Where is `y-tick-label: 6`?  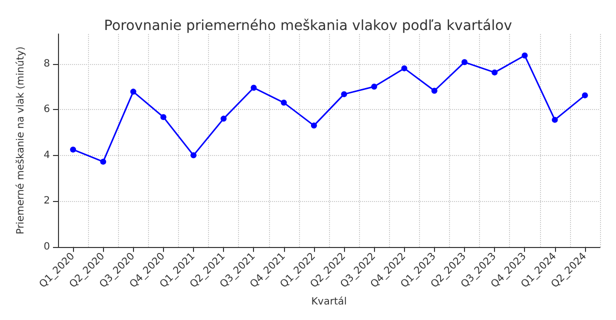 y-tick-label: 6 is located at coordinates (47, 110).